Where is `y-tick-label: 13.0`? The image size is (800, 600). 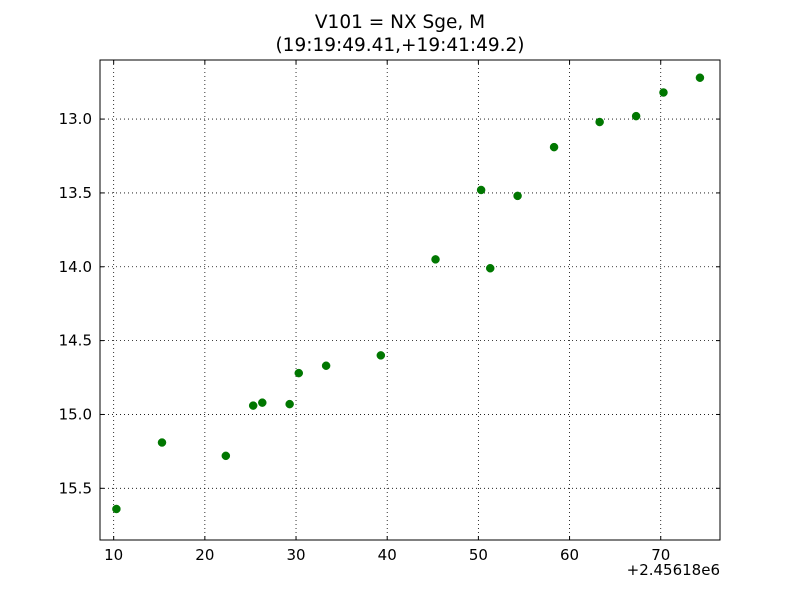
y-tick-label: 13.0 is located at coordinates (75, 119).